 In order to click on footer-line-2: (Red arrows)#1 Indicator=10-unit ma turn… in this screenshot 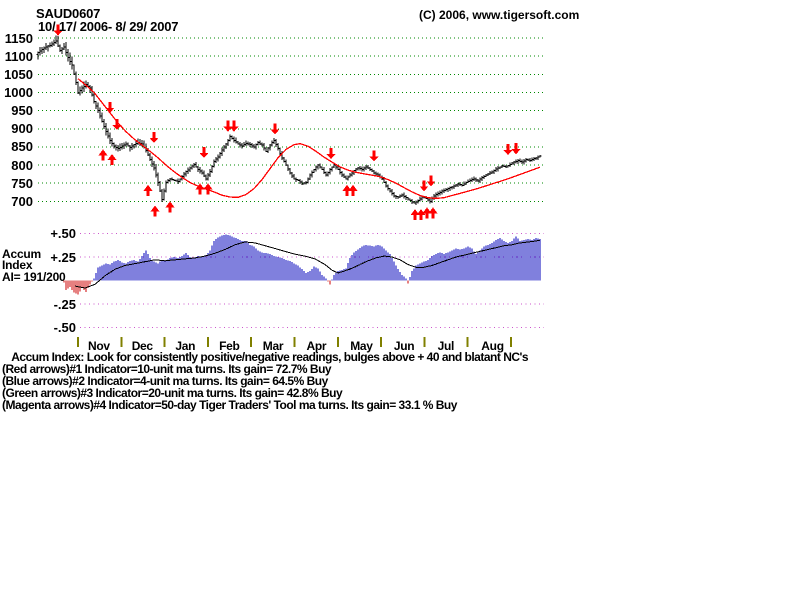, I will do `click(167, 369)`.